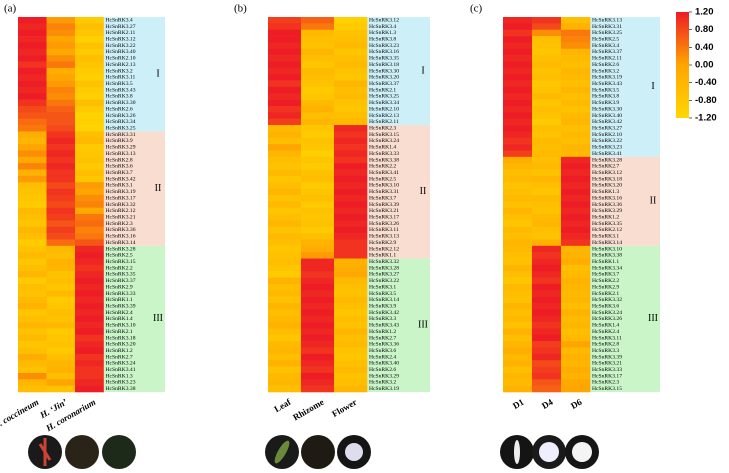 This screenshot has height=473, width=729. I want to click on row-label: HcSnRK3.39, so click(607, 357).